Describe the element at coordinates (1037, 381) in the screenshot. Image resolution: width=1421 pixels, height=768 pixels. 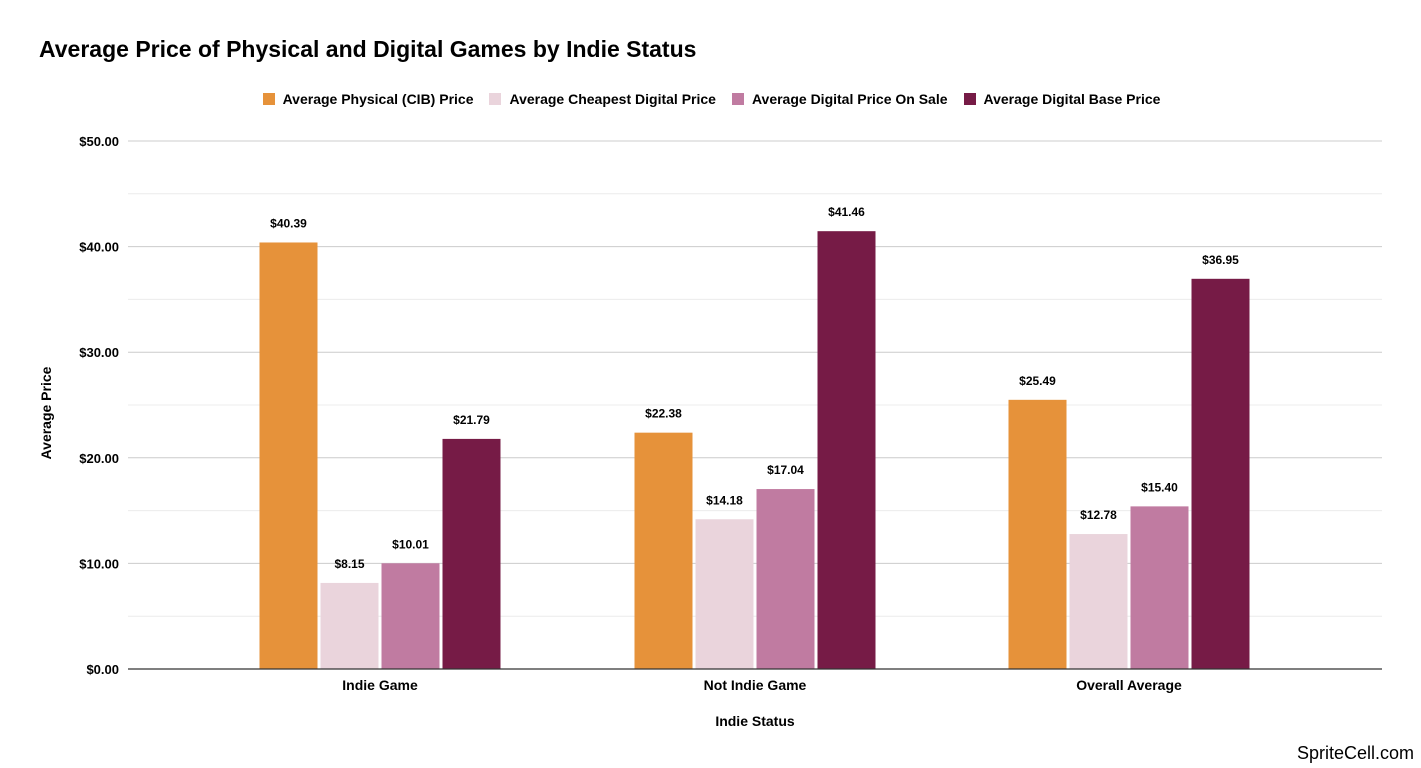
I see `data-label: $25.49` at that location.